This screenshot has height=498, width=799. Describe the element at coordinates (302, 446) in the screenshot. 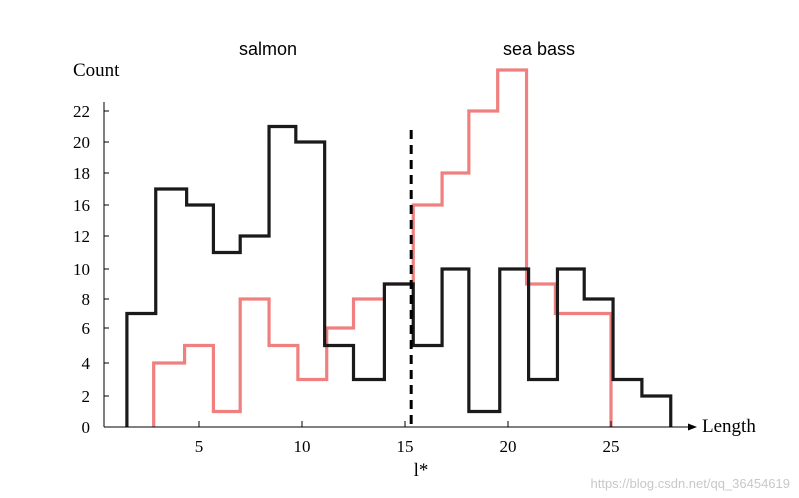

I see `x-tick-label: 10` at that location.